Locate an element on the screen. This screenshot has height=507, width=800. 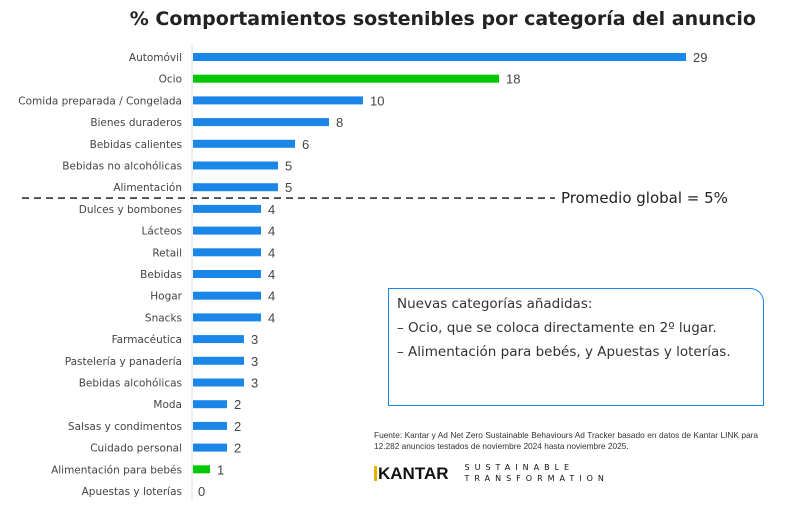
category-label: Pastelería y panadería is located at coordinates (123, 362).